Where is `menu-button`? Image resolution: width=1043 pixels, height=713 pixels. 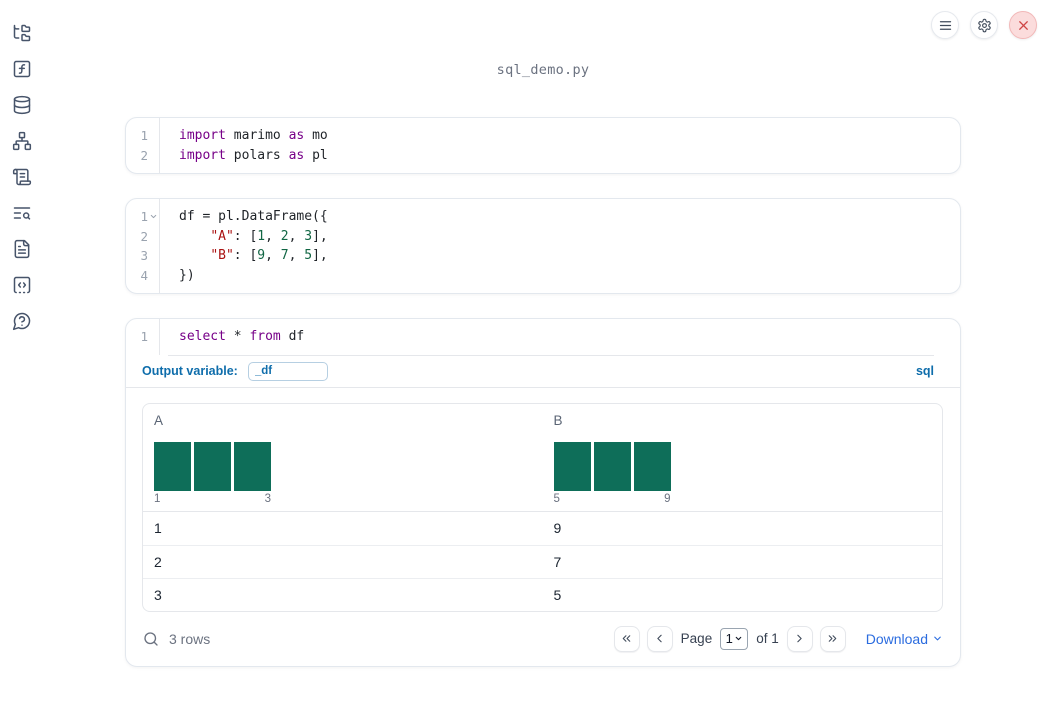
menu-button is located at coordinates (945, 25).